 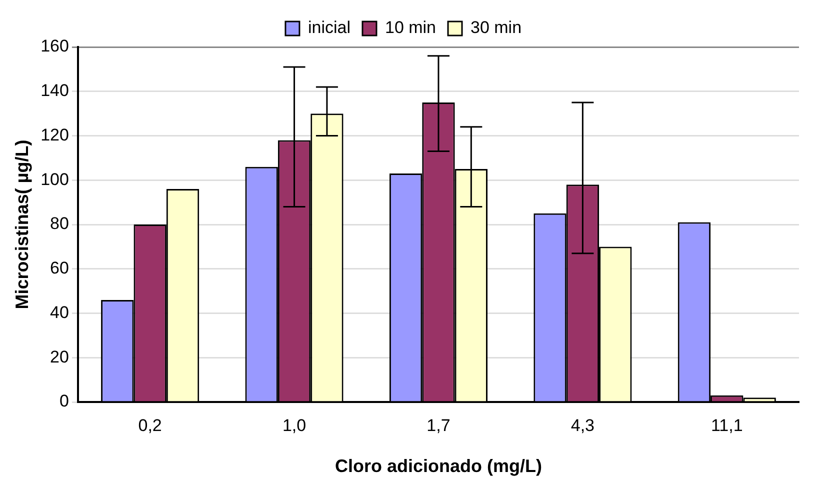 What do you see at coordinates (59, 312) in the screenshot?
I see `y-tick-label: 40` at bounding box center [59, 312].